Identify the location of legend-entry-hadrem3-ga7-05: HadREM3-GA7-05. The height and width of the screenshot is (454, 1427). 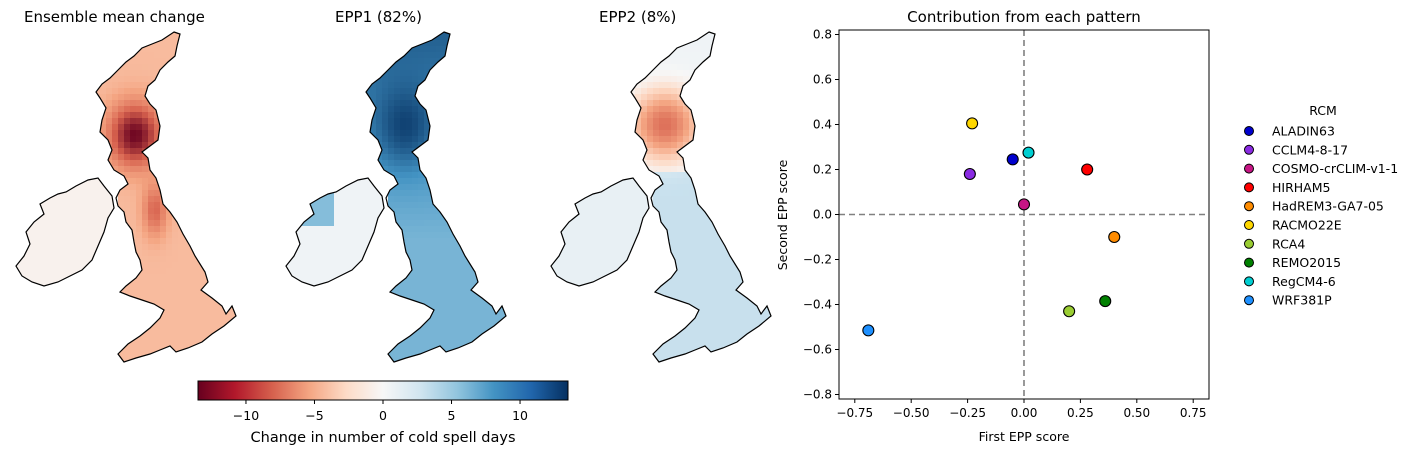
(1328, 206).